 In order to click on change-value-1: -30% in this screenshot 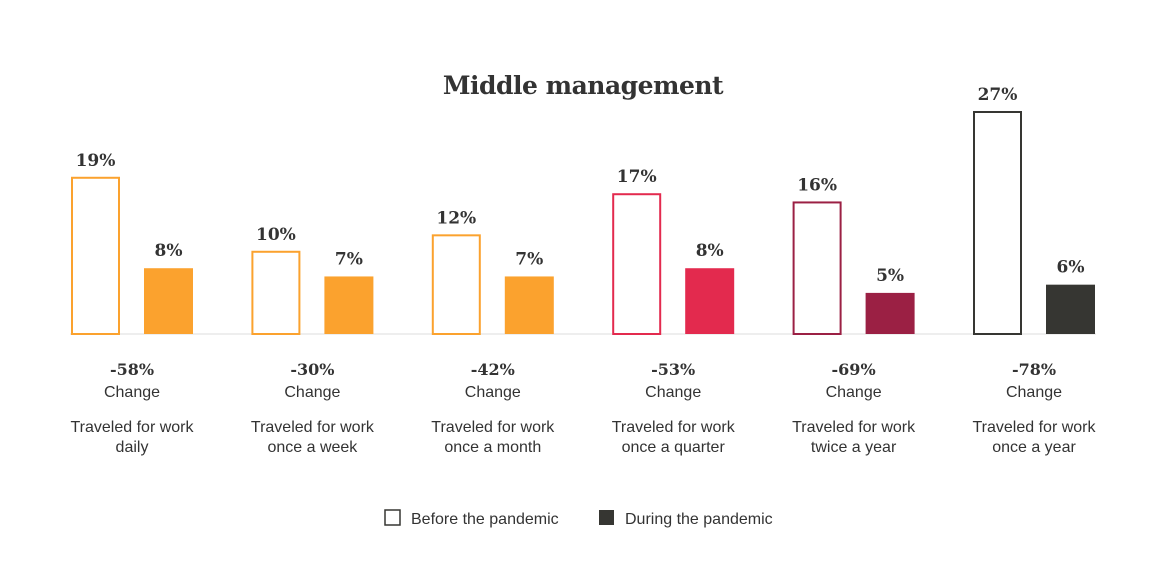, I will do `click(312, 369)`.